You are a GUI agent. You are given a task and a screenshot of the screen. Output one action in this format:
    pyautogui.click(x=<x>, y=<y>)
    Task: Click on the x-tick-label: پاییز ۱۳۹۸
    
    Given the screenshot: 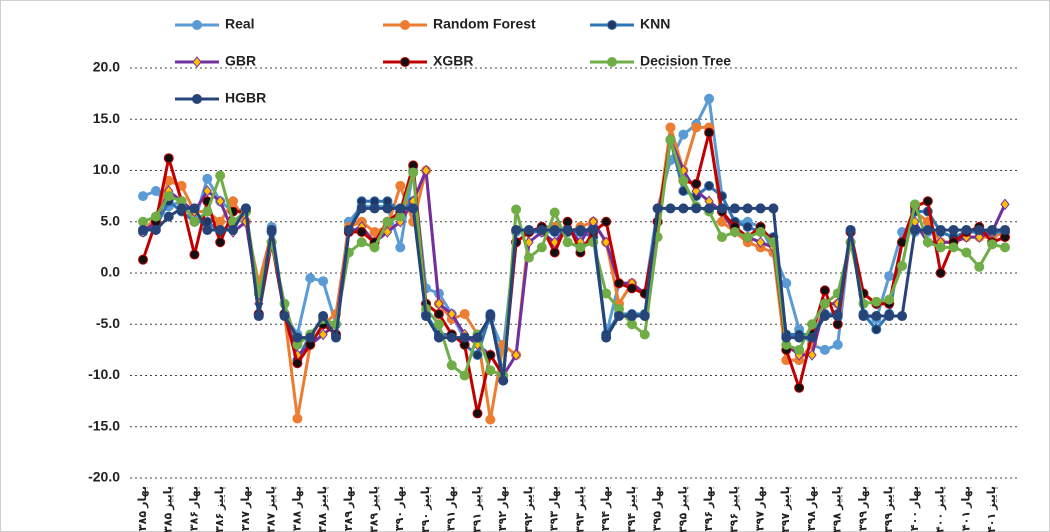 What is the action you would take?
    pyautogui.click(x=838, y=509)
    